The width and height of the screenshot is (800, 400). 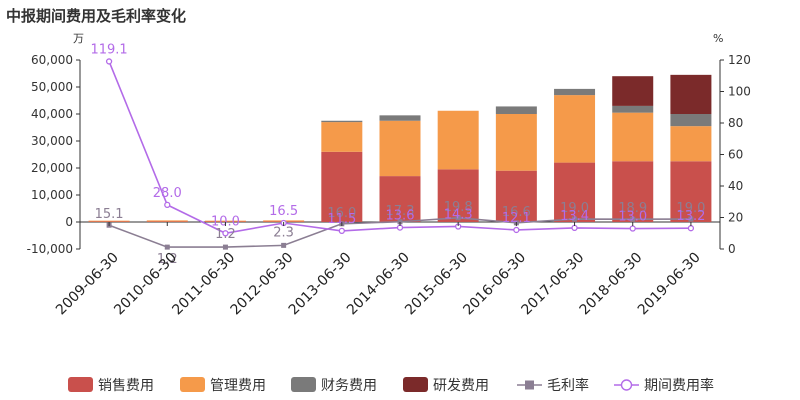 What do you see at coordinates (679, 385) in the screenshot?
I see `legend-label: 期间费用率` at bounding box center [679, 385].